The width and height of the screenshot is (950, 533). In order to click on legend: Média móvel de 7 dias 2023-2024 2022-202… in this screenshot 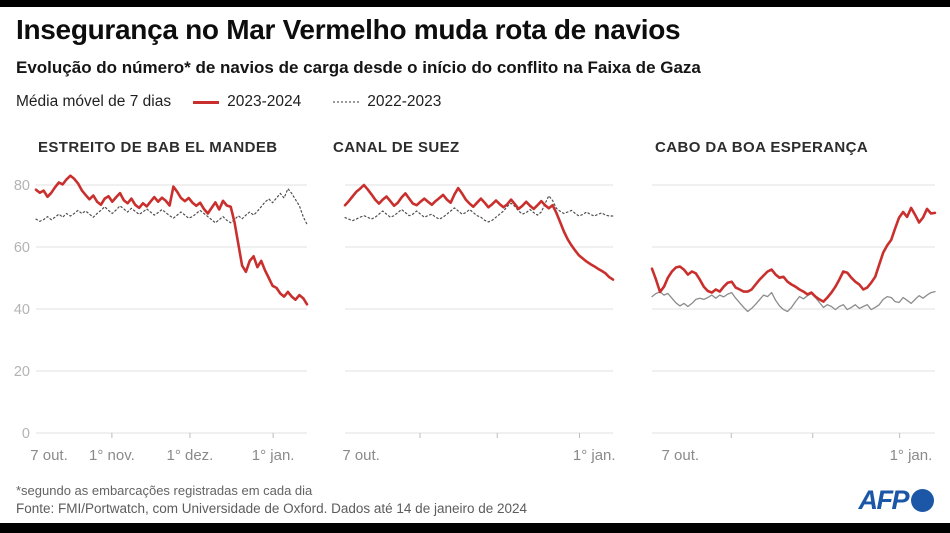, I will do `click(228, 102)`.